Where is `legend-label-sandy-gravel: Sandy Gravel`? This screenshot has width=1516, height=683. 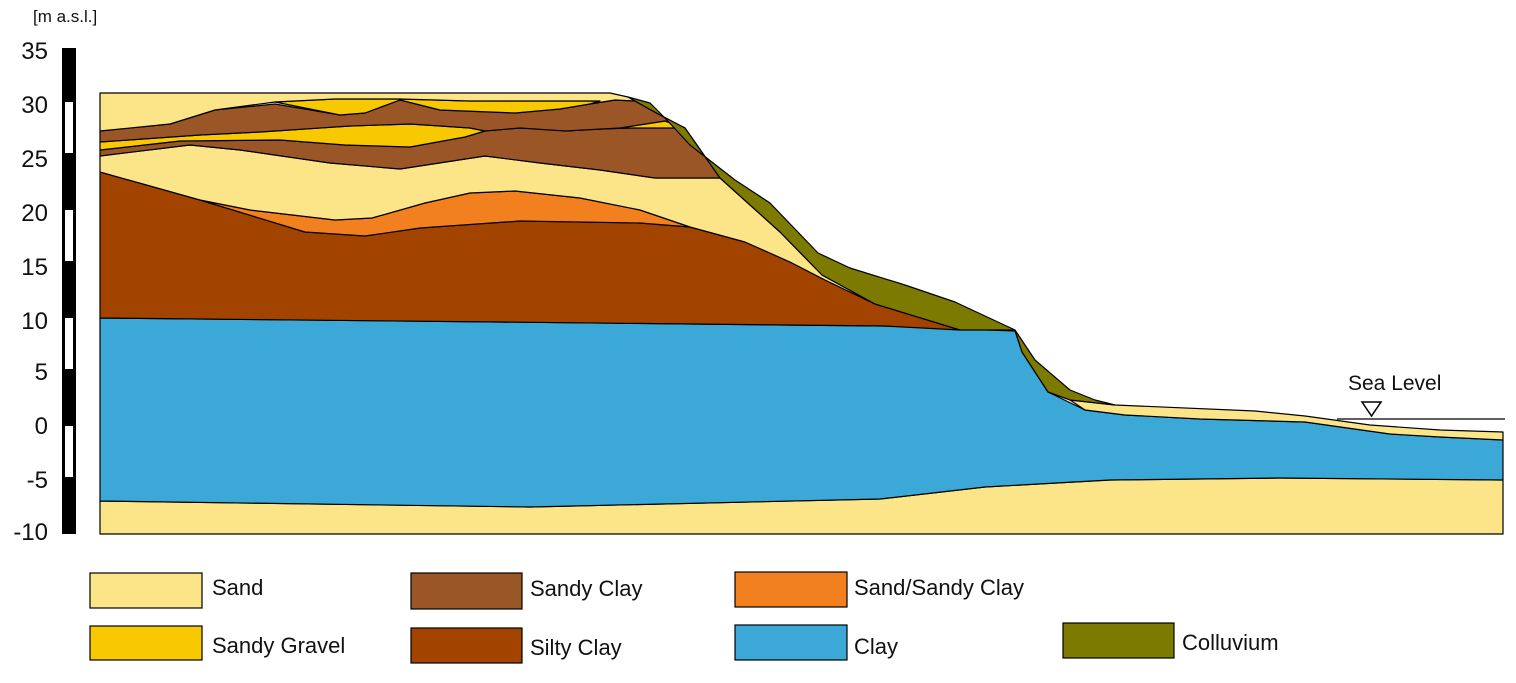
legend-label-sandy-gravel: Sandy Gravel is located at coordinates (278, 645).